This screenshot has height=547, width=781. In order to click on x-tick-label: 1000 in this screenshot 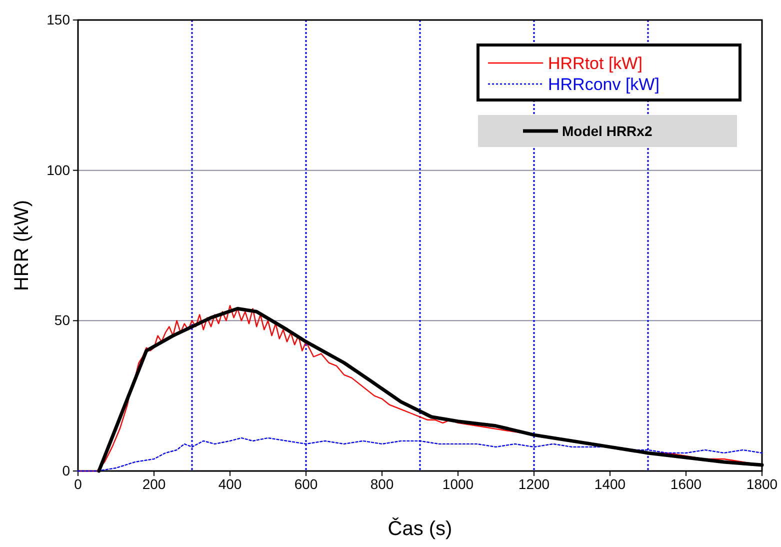, I will do `click(458, 484)`.